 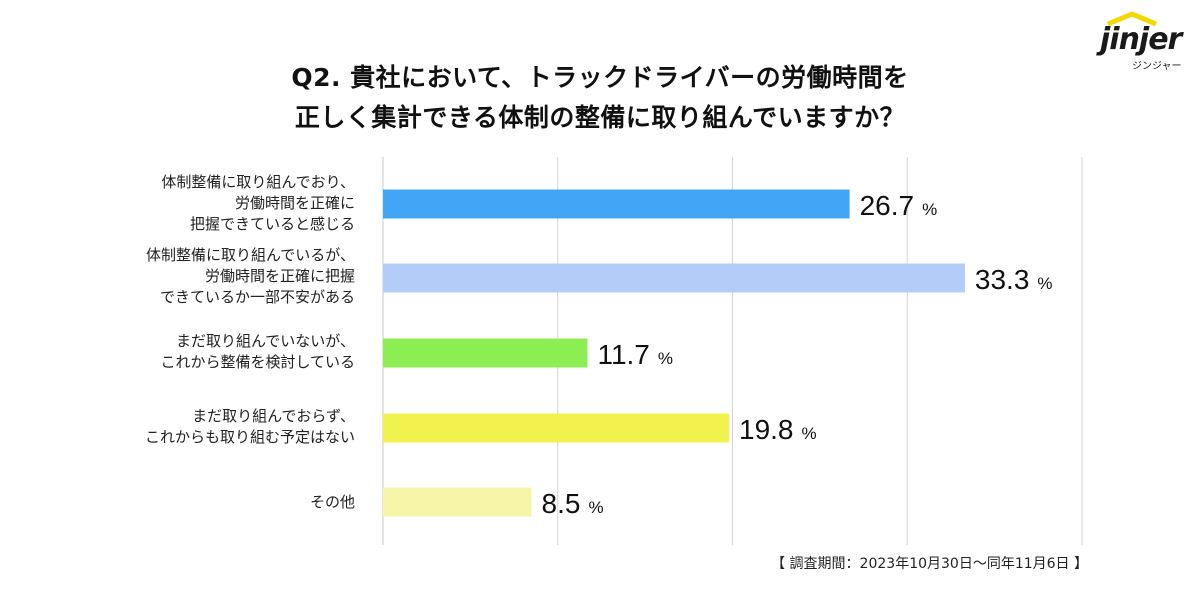 What do you see at coordinates (635, 354) in the screenshot?
I see `value-label-3: 11.7%` at bounding box center [635, 354].